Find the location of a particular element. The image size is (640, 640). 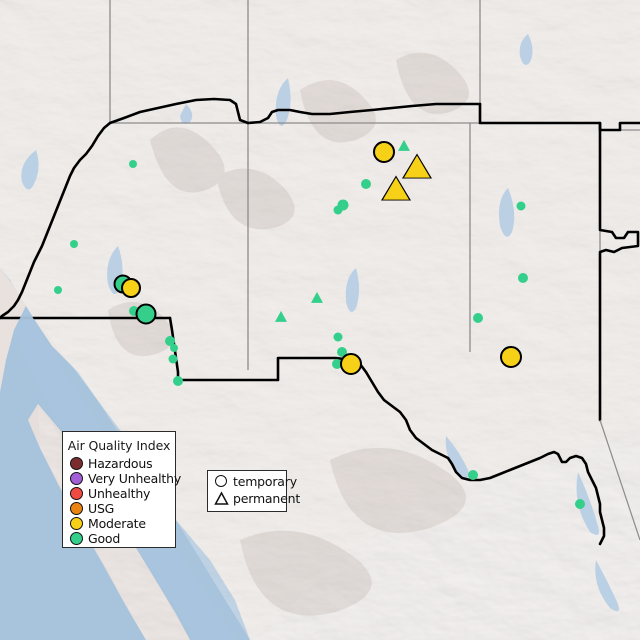

aqi-legend-item-very-unhealthy: Very Unhealthy is located at coordinates (122, 478).